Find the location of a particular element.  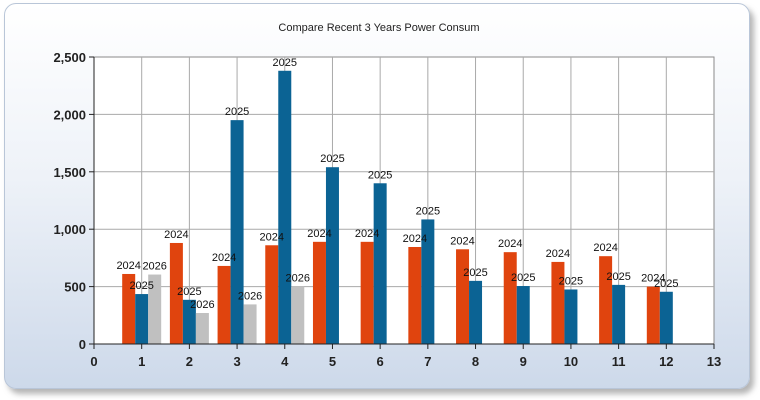

data-label-2026-1: 2026 is located at coordinates (154, 267).